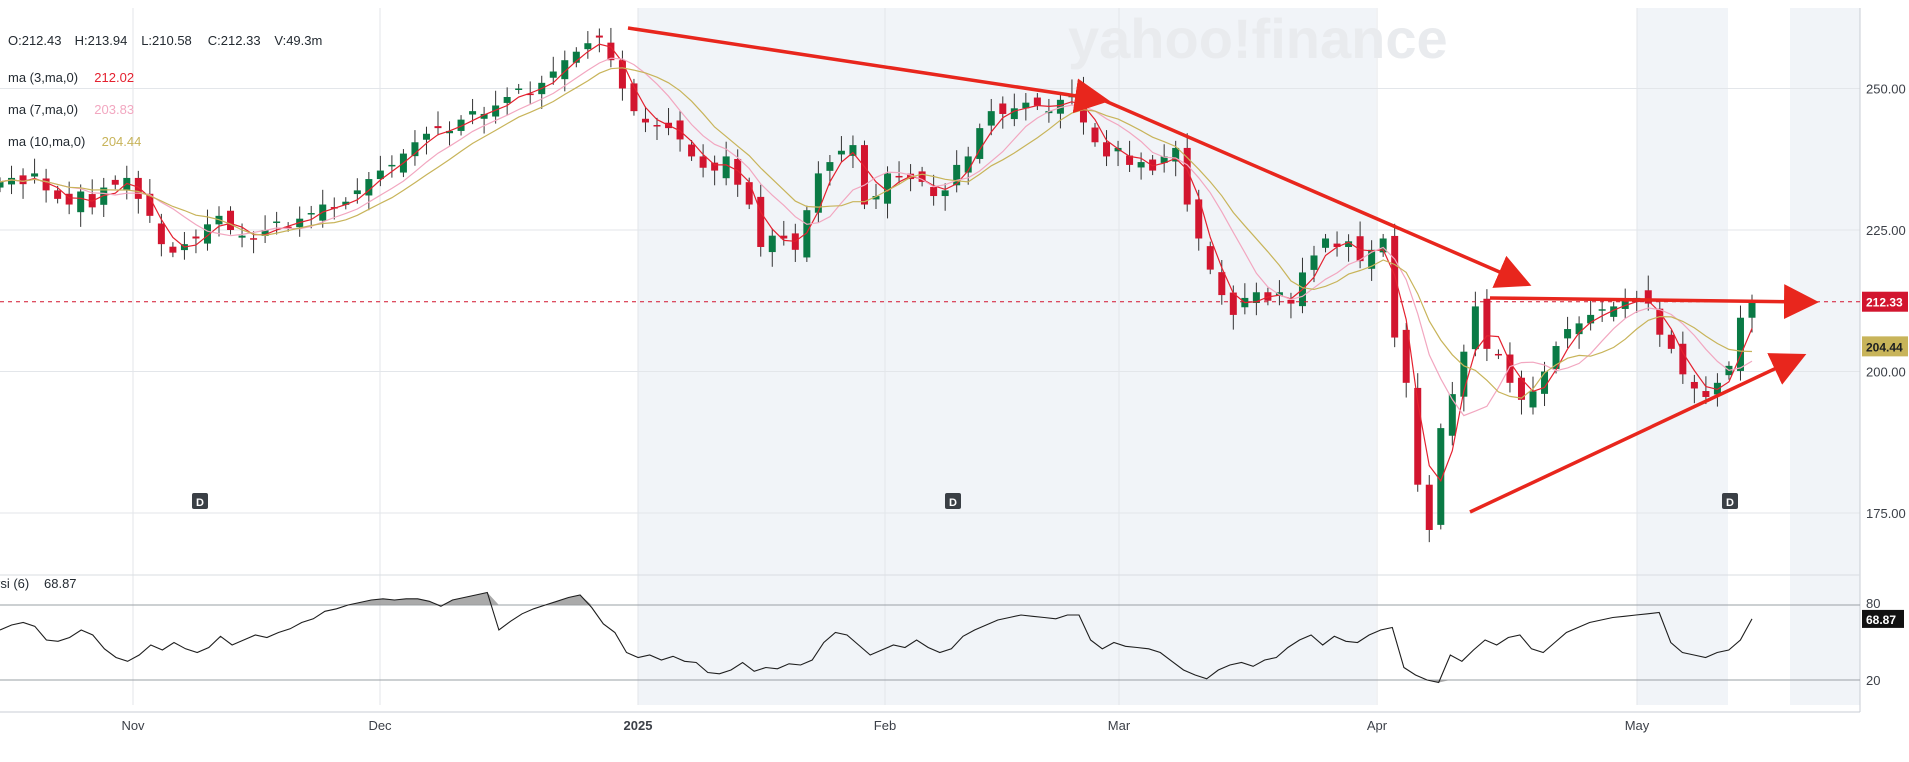 Image resolution: width=1909 pixels, height=762 pixels. What do you see at coordinates (43, 109) in the screenshot?
I see `legend-ma-label-1: ma (7,ma,0)` at bounding box center [43, 109].